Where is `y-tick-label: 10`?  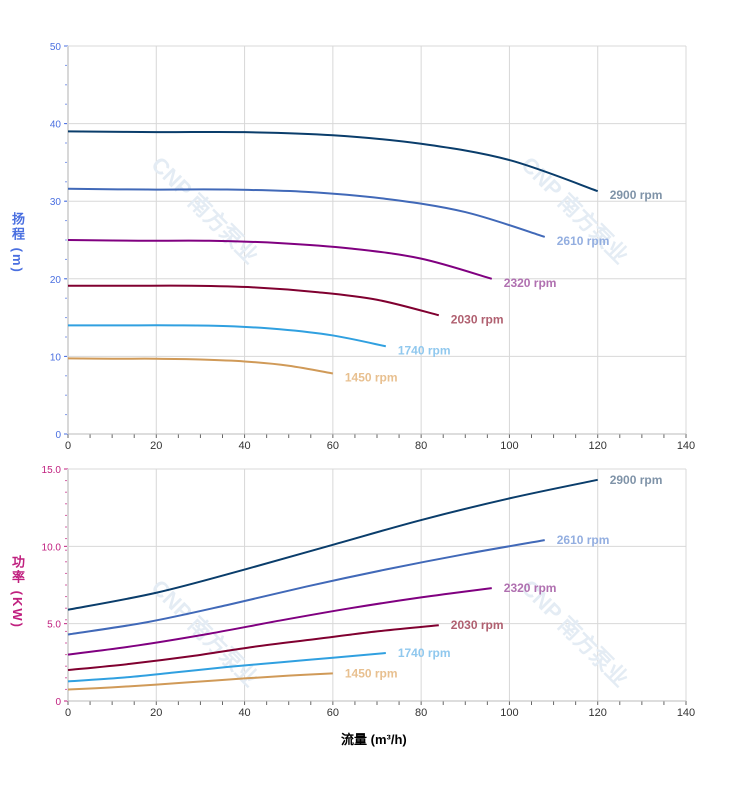 y-tick-label: 10 is located at coordinates (56, 357).